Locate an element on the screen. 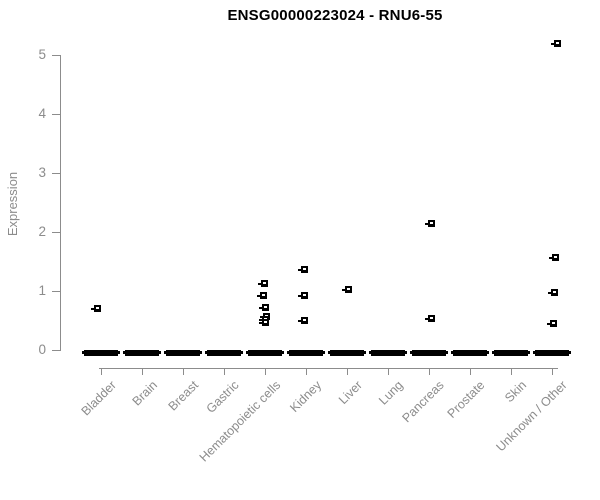 Image resolution: width=600 pixels, height=500 pixels. x-category-label-text: Lung is located at coordinates (391, 393).